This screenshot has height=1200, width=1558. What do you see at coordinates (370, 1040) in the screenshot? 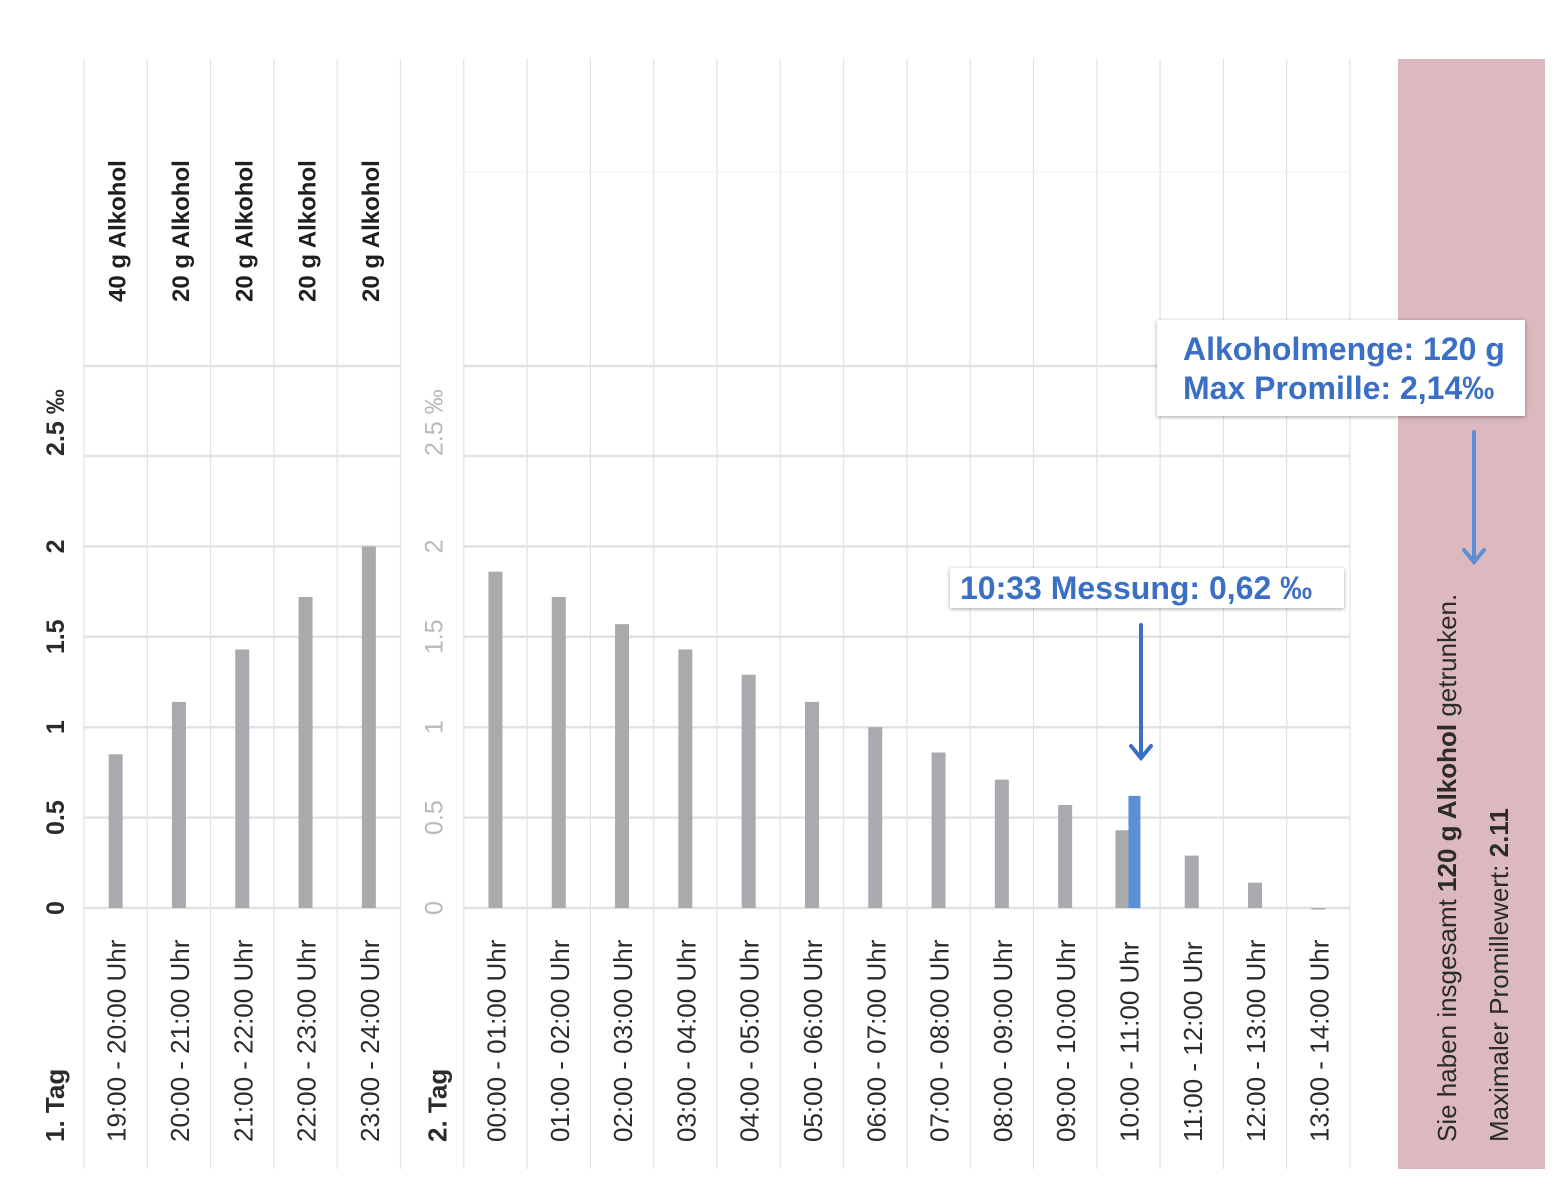
I see `category-label: 23:00 - 24:00 Uhr` at bounding box center [370, 1040].